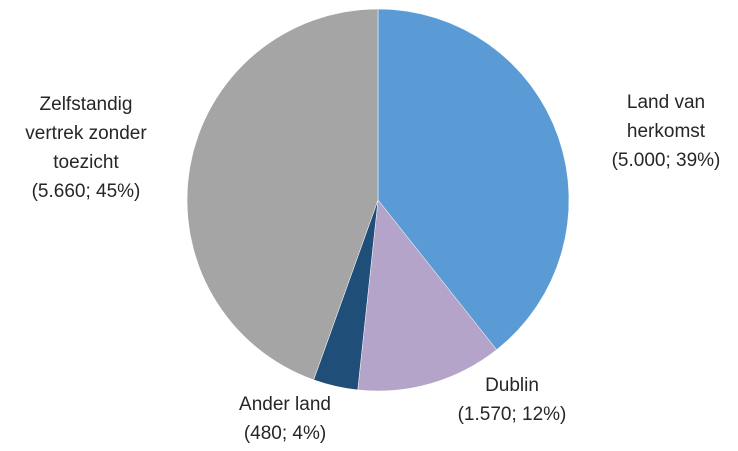 The width and height of the screenshot is (738, 451). Describe the element at coordinates (666, 117) in the screenshot. I see `slice-label: Land van herkomst` at that location.